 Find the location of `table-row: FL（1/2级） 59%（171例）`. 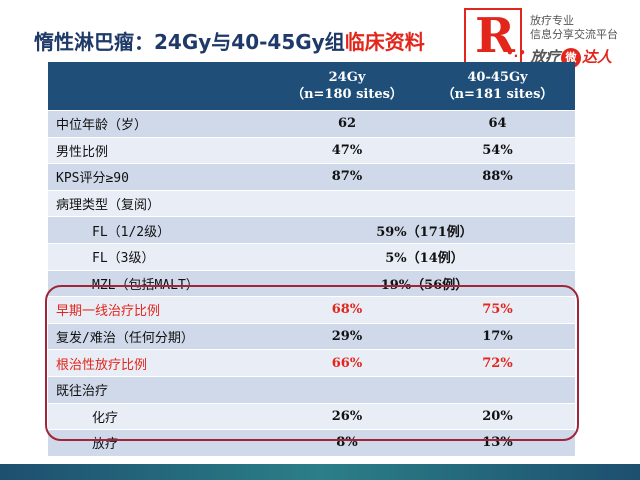

table-row: FL（1/2级） 59%（171例） is located at coordinates (311, 230).